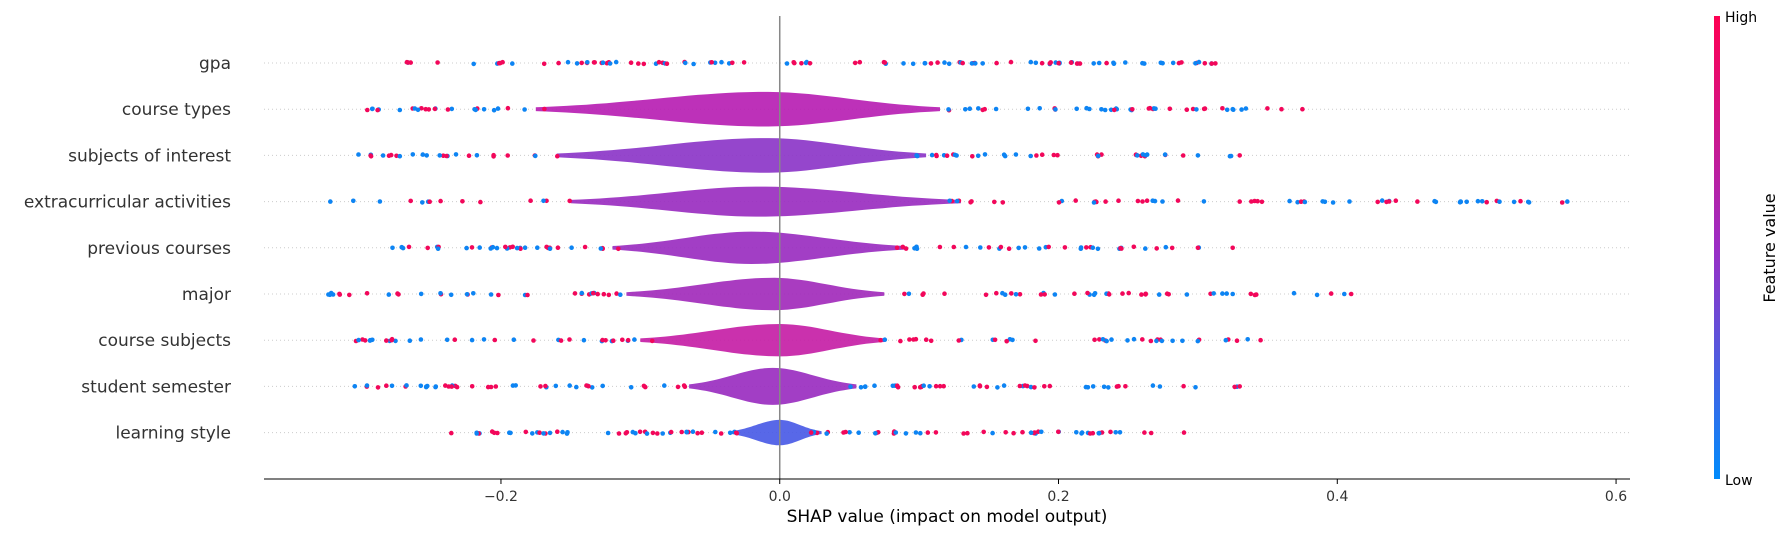  I want to click on colorbar-low-label: Low, so click(1739, 481).